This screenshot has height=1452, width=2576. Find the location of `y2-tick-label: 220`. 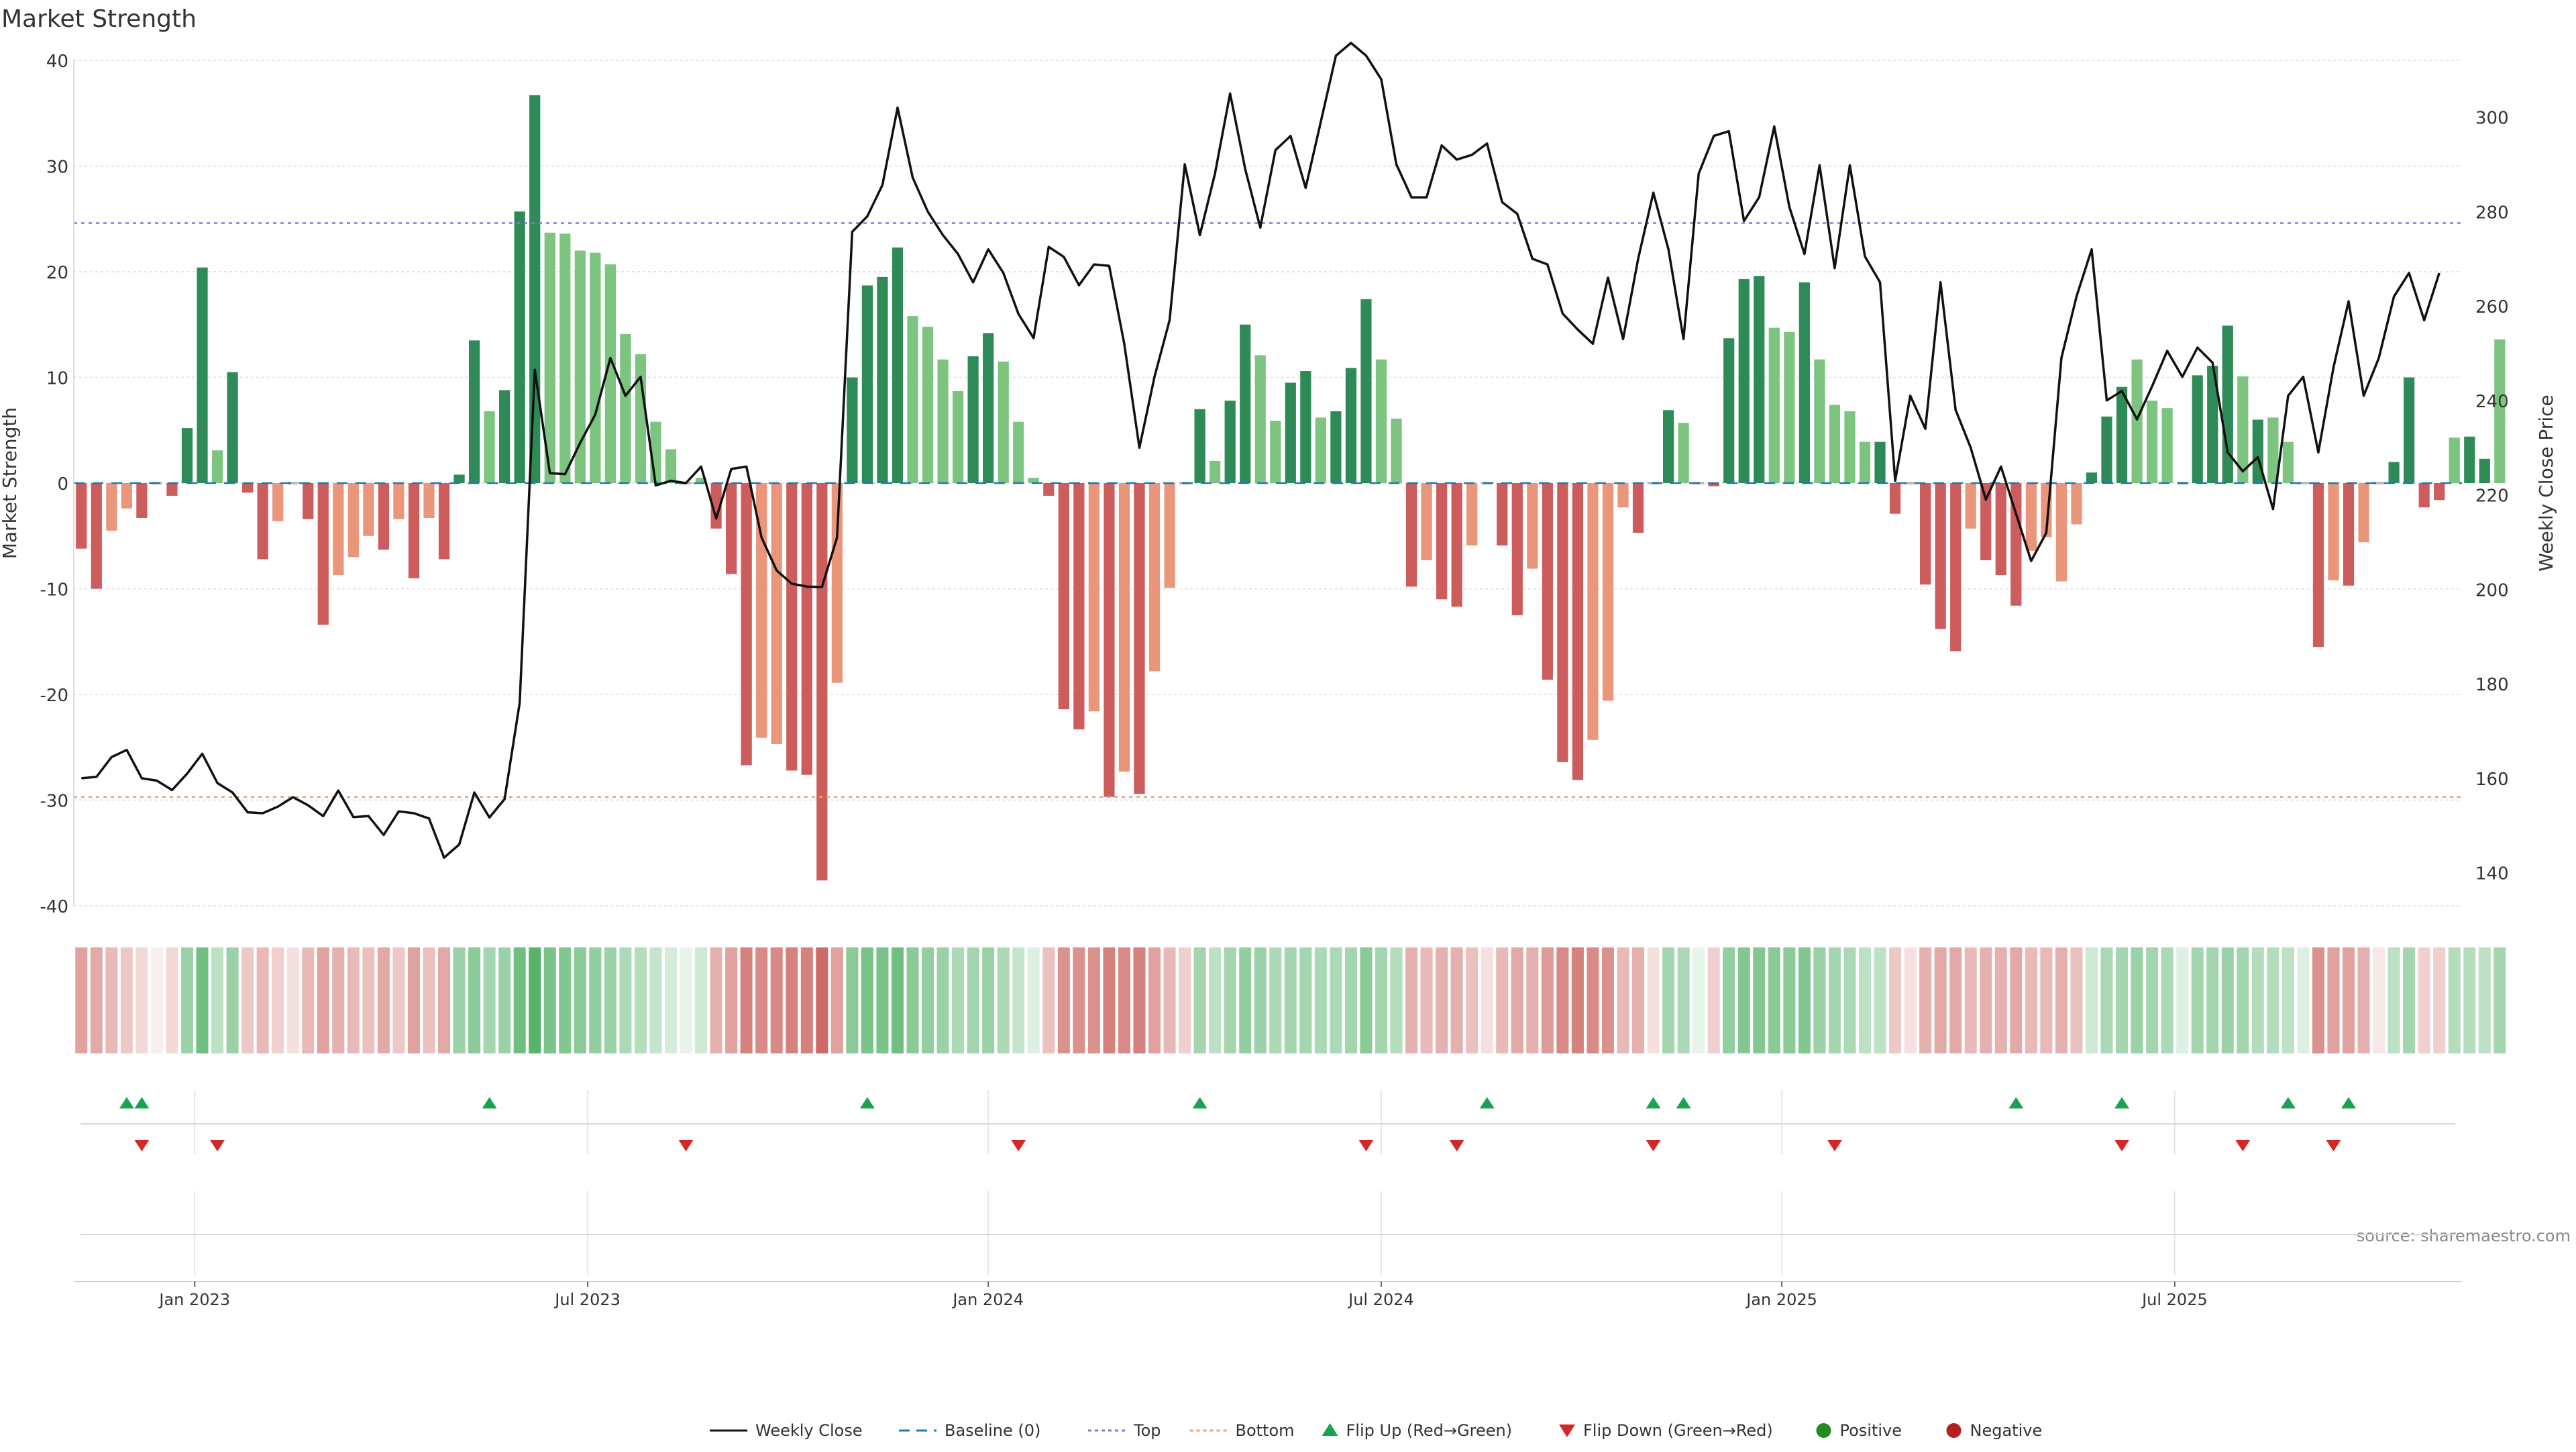

y2-tick-label: 220 is located at coordinates (2492, 497).